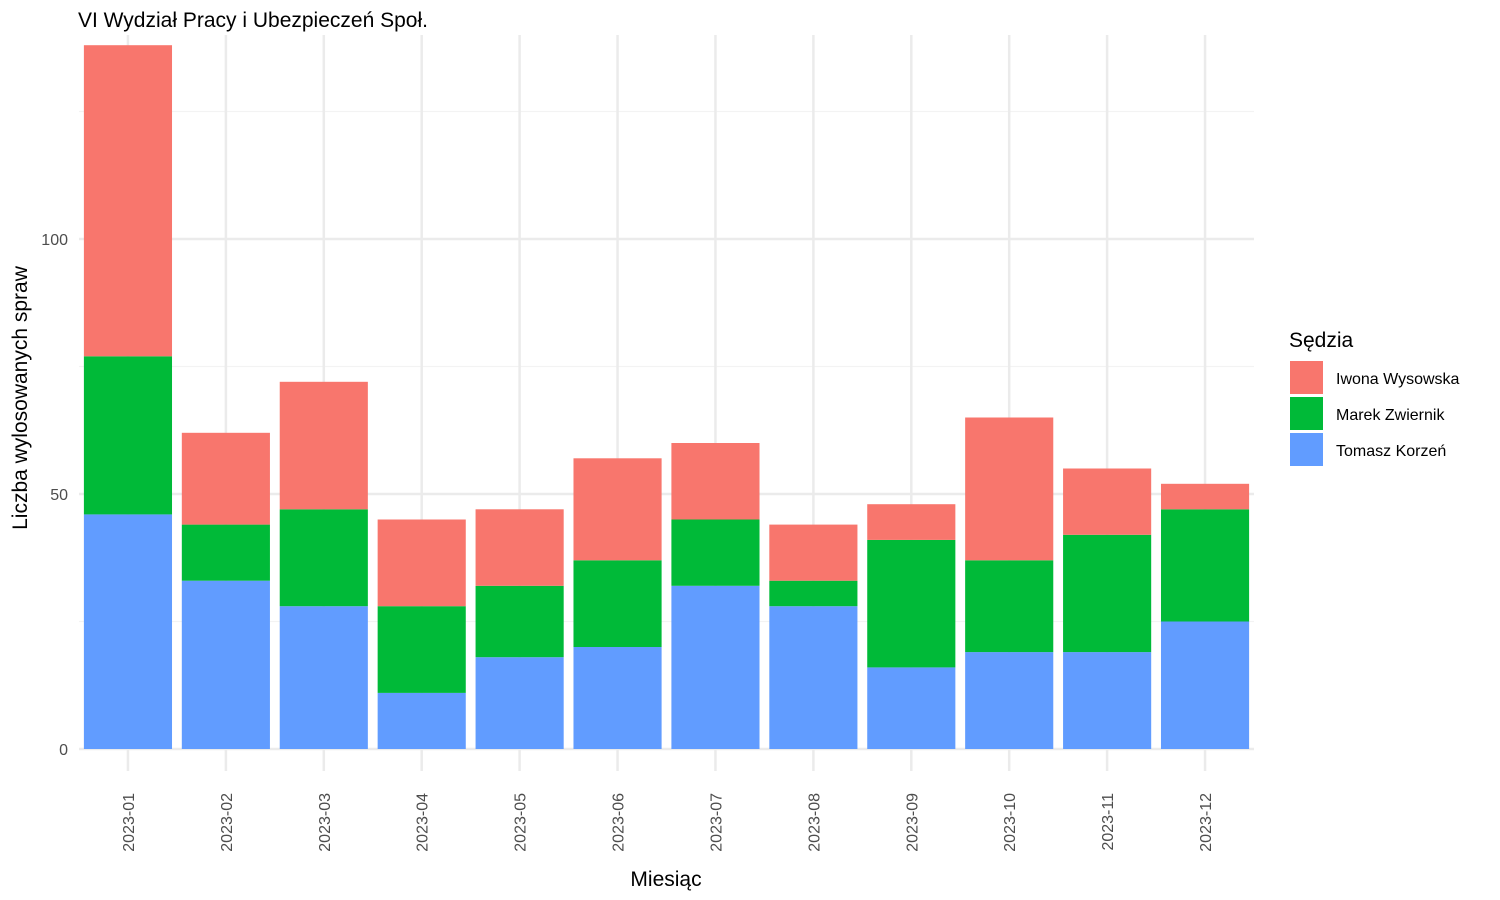 Image resolution: width=1500 pixels, height=900 pixels. I want to click on x-tick-label: 2023-08, so click(814, 822).